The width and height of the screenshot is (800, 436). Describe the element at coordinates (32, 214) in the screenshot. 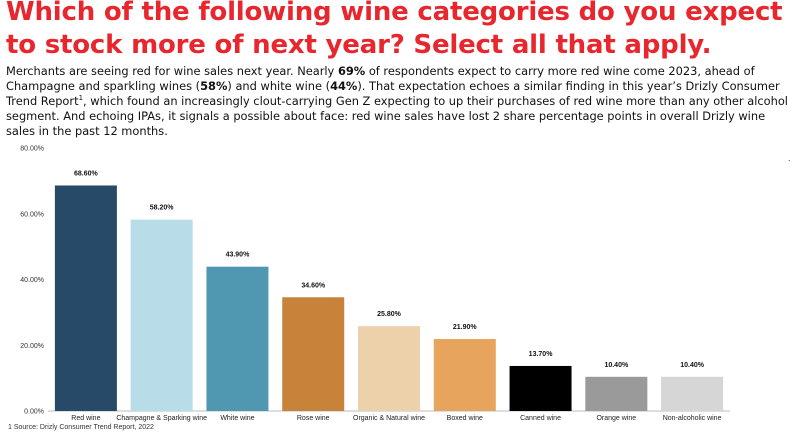

I see `y-tick-label: 60.00%` at that location.